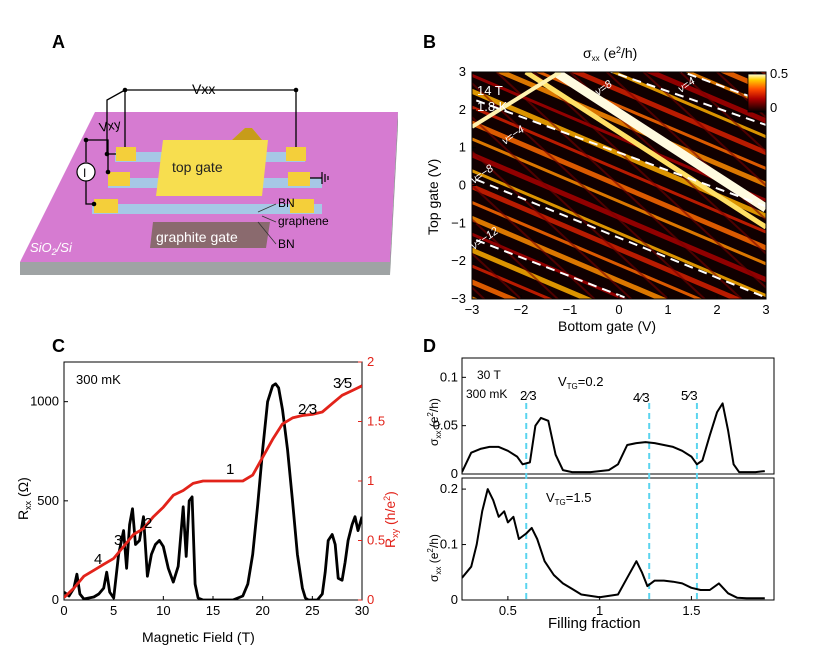 Image resolution: width=830 pixels, height=669 pixels. Describe the element at coordinates (307, 409) in the screenshot. I see `plateau-label-2-3: 2⁄3` at that location.